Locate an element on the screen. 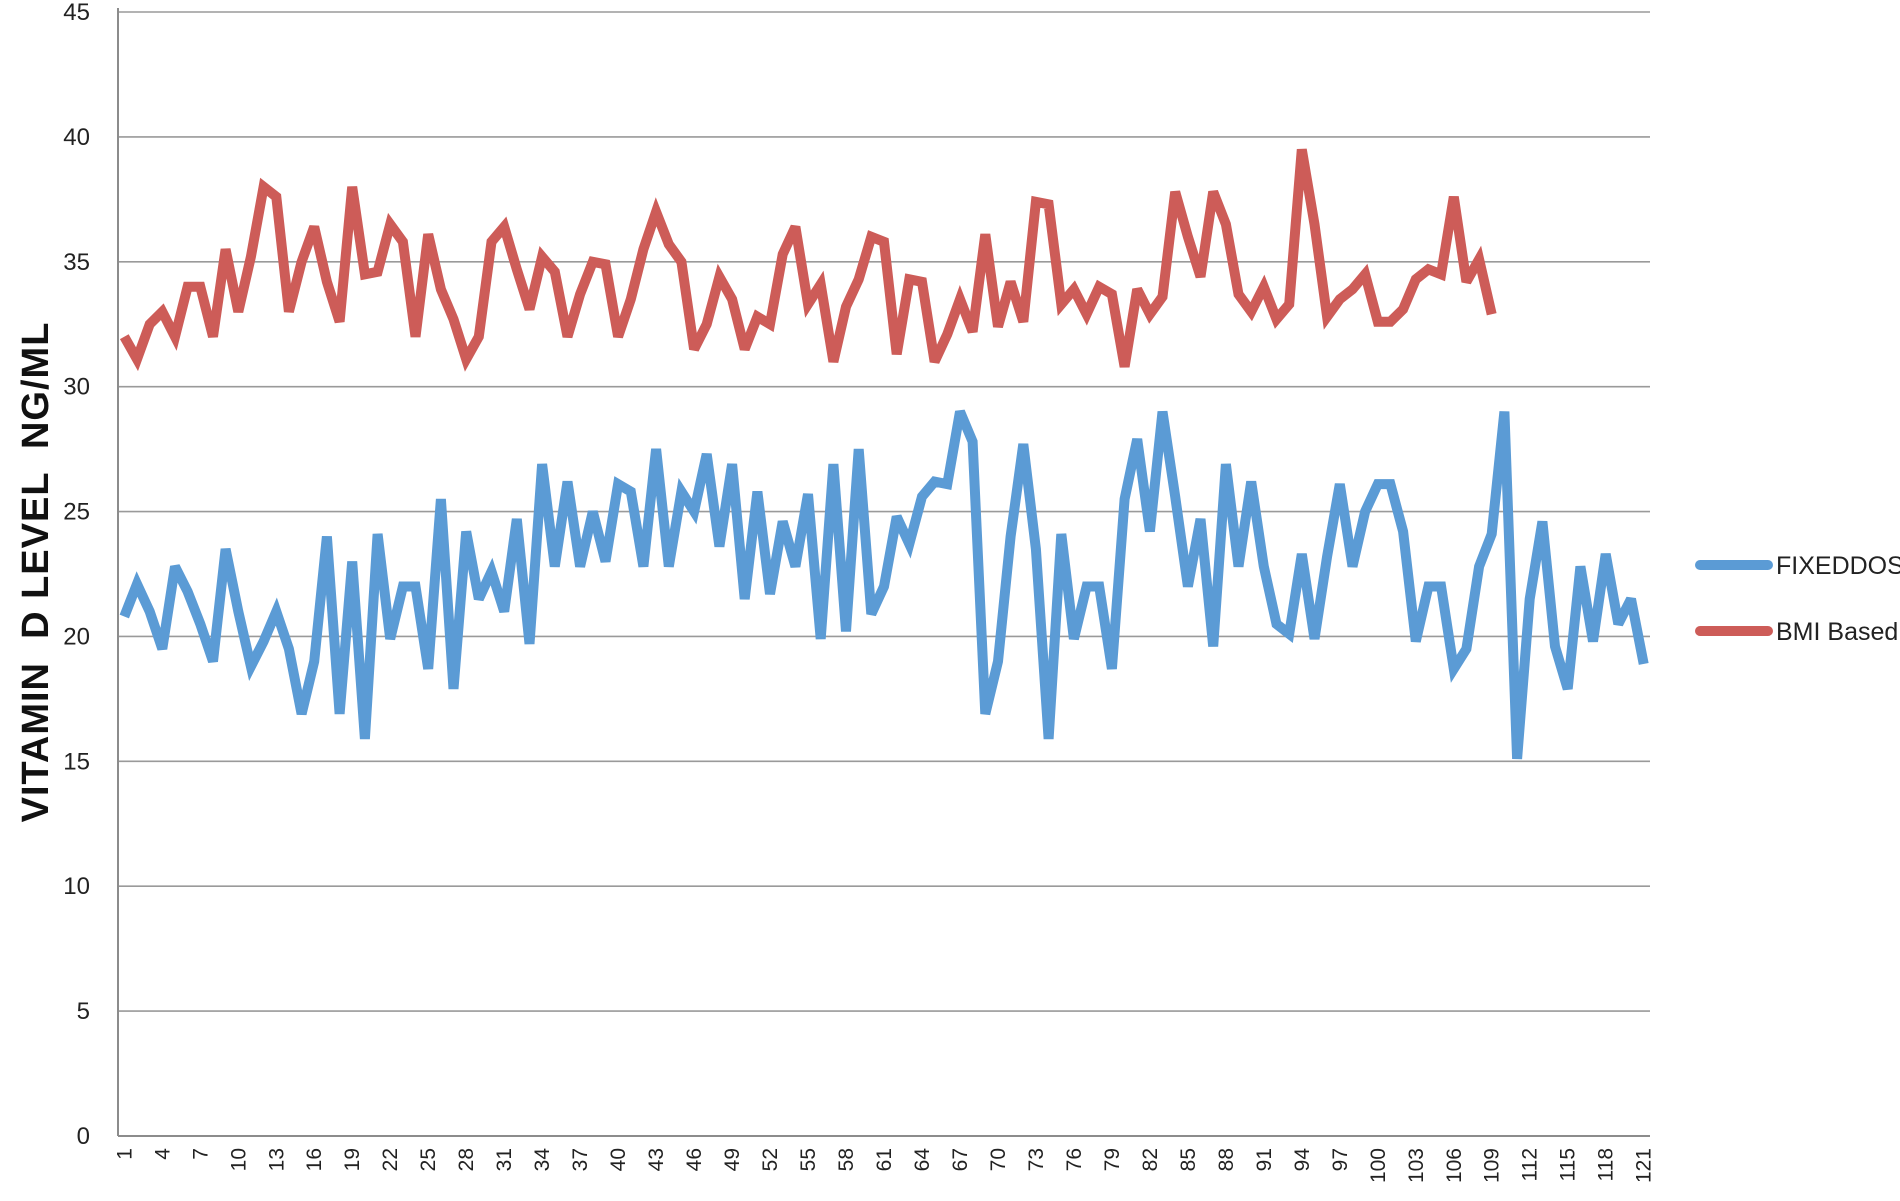  x-tick-label: 40 is located at coordinates (618, 1159).